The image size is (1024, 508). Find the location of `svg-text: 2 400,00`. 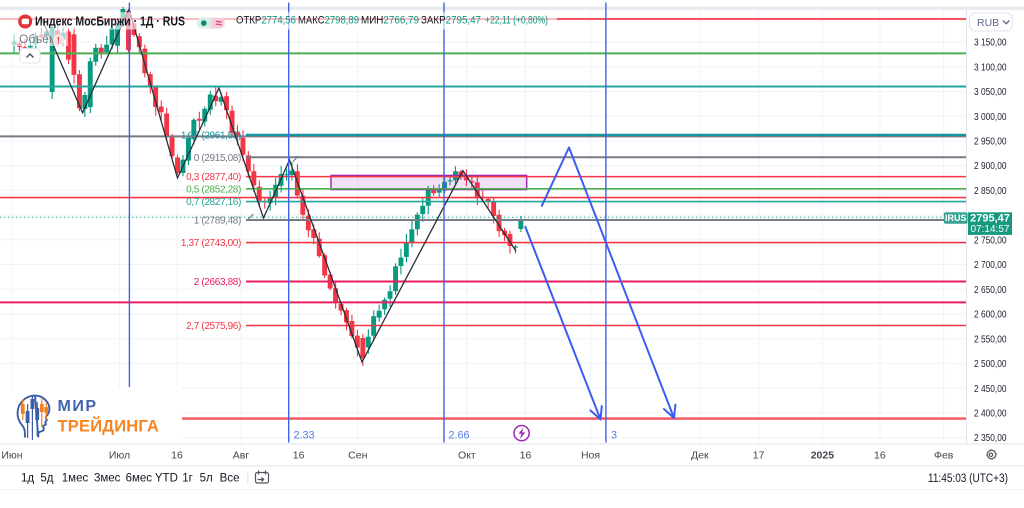

svg-text: 2 400,00 is located at coordinates (990, 414).